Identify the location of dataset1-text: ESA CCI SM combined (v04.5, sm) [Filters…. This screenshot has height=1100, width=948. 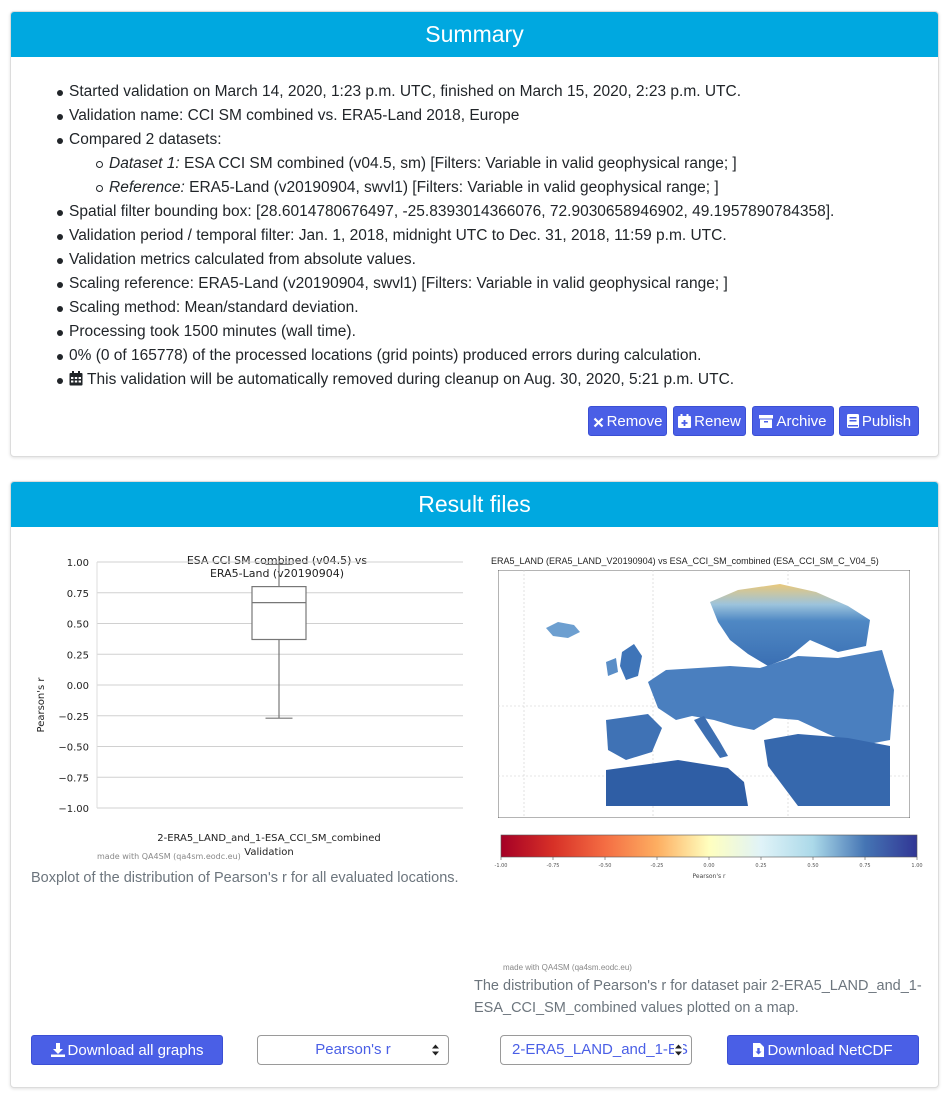
(458, 163).